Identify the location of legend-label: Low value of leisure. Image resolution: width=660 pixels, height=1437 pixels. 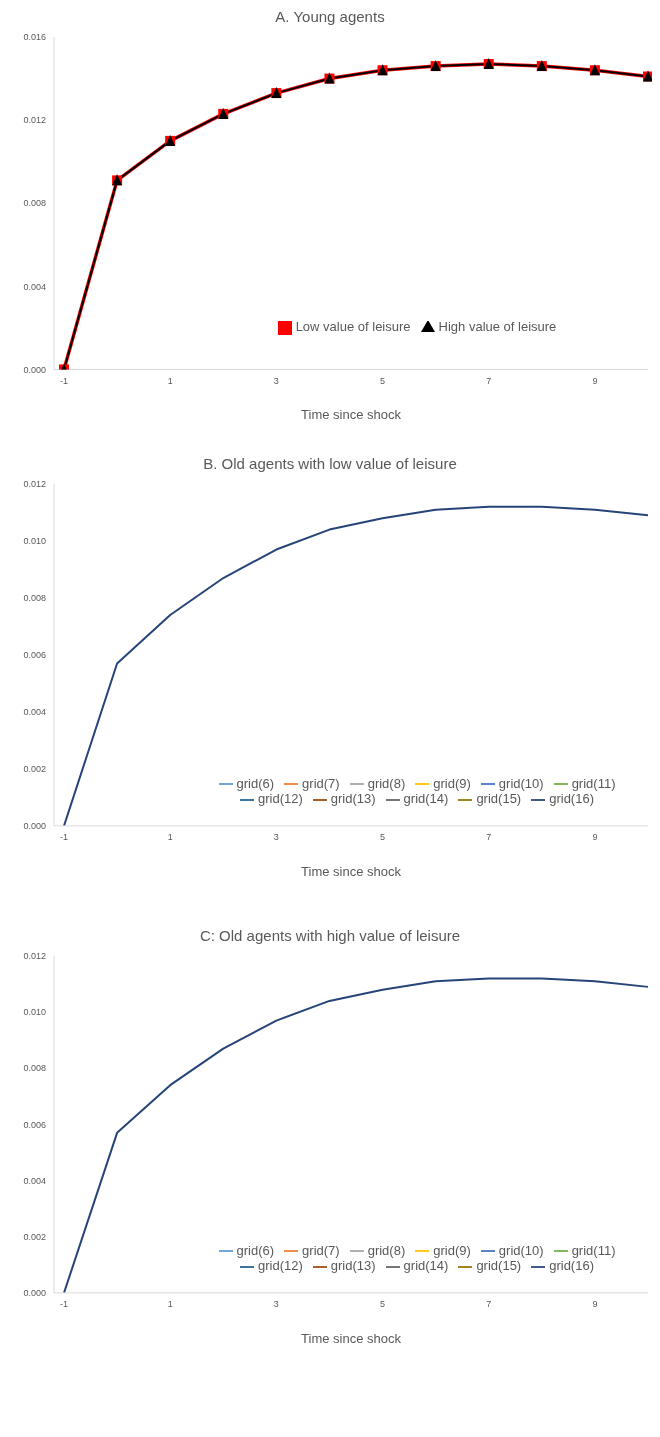
(353, 327).